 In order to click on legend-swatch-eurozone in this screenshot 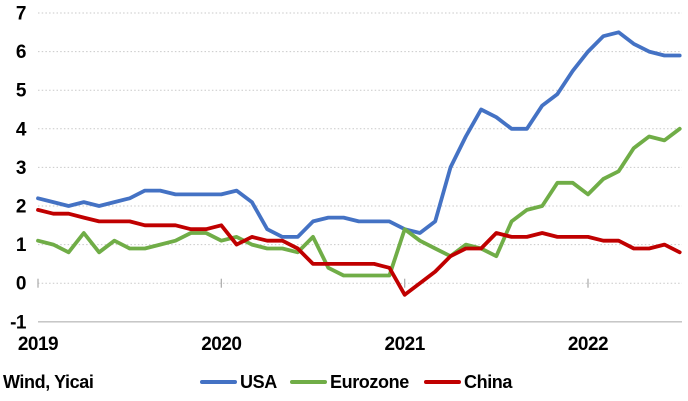, I will do `click(308, 382)`.